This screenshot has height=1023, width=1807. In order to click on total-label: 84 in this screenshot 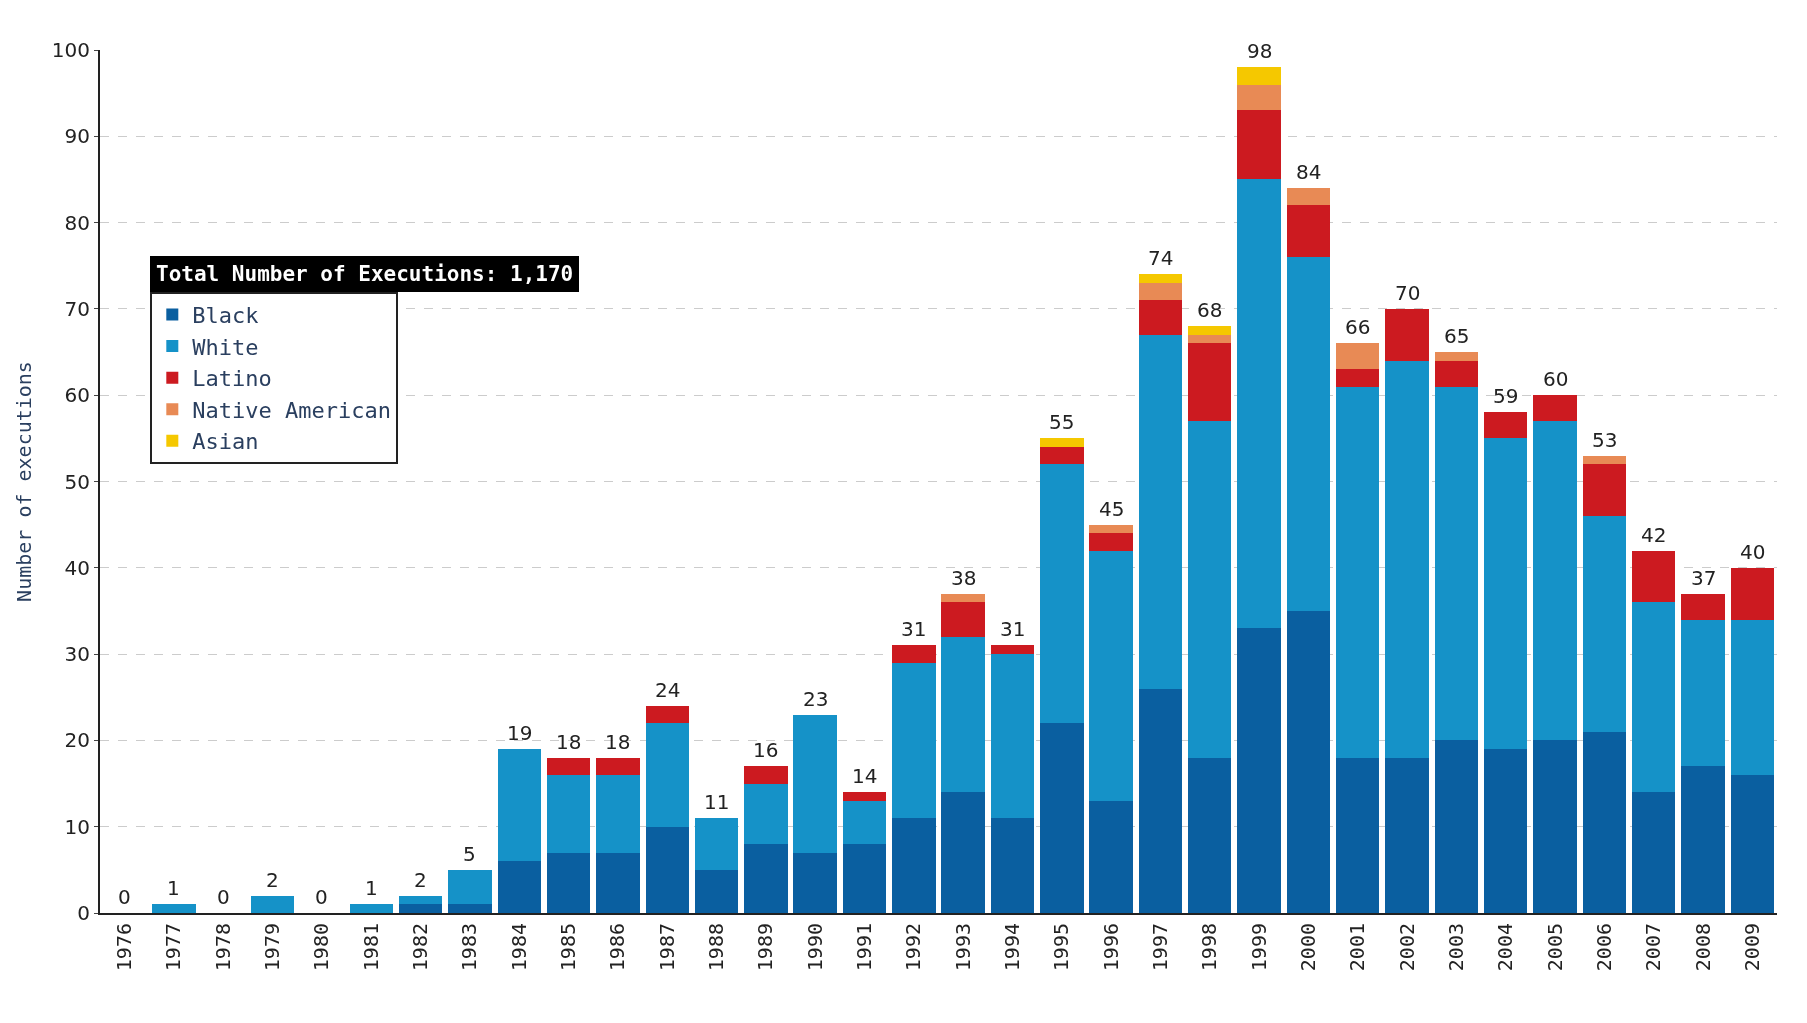, I will do `click(1309, 172)`.